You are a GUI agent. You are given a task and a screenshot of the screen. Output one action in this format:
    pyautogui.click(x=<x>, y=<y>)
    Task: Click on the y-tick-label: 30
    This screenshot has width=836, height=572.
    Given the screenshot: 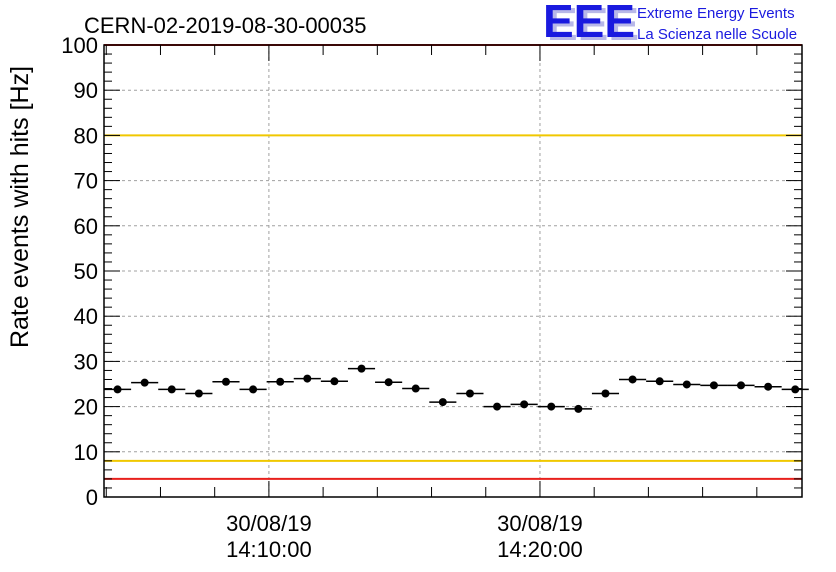 What is the action you would take?
    pyautogui.click(x=86, y=361)
    